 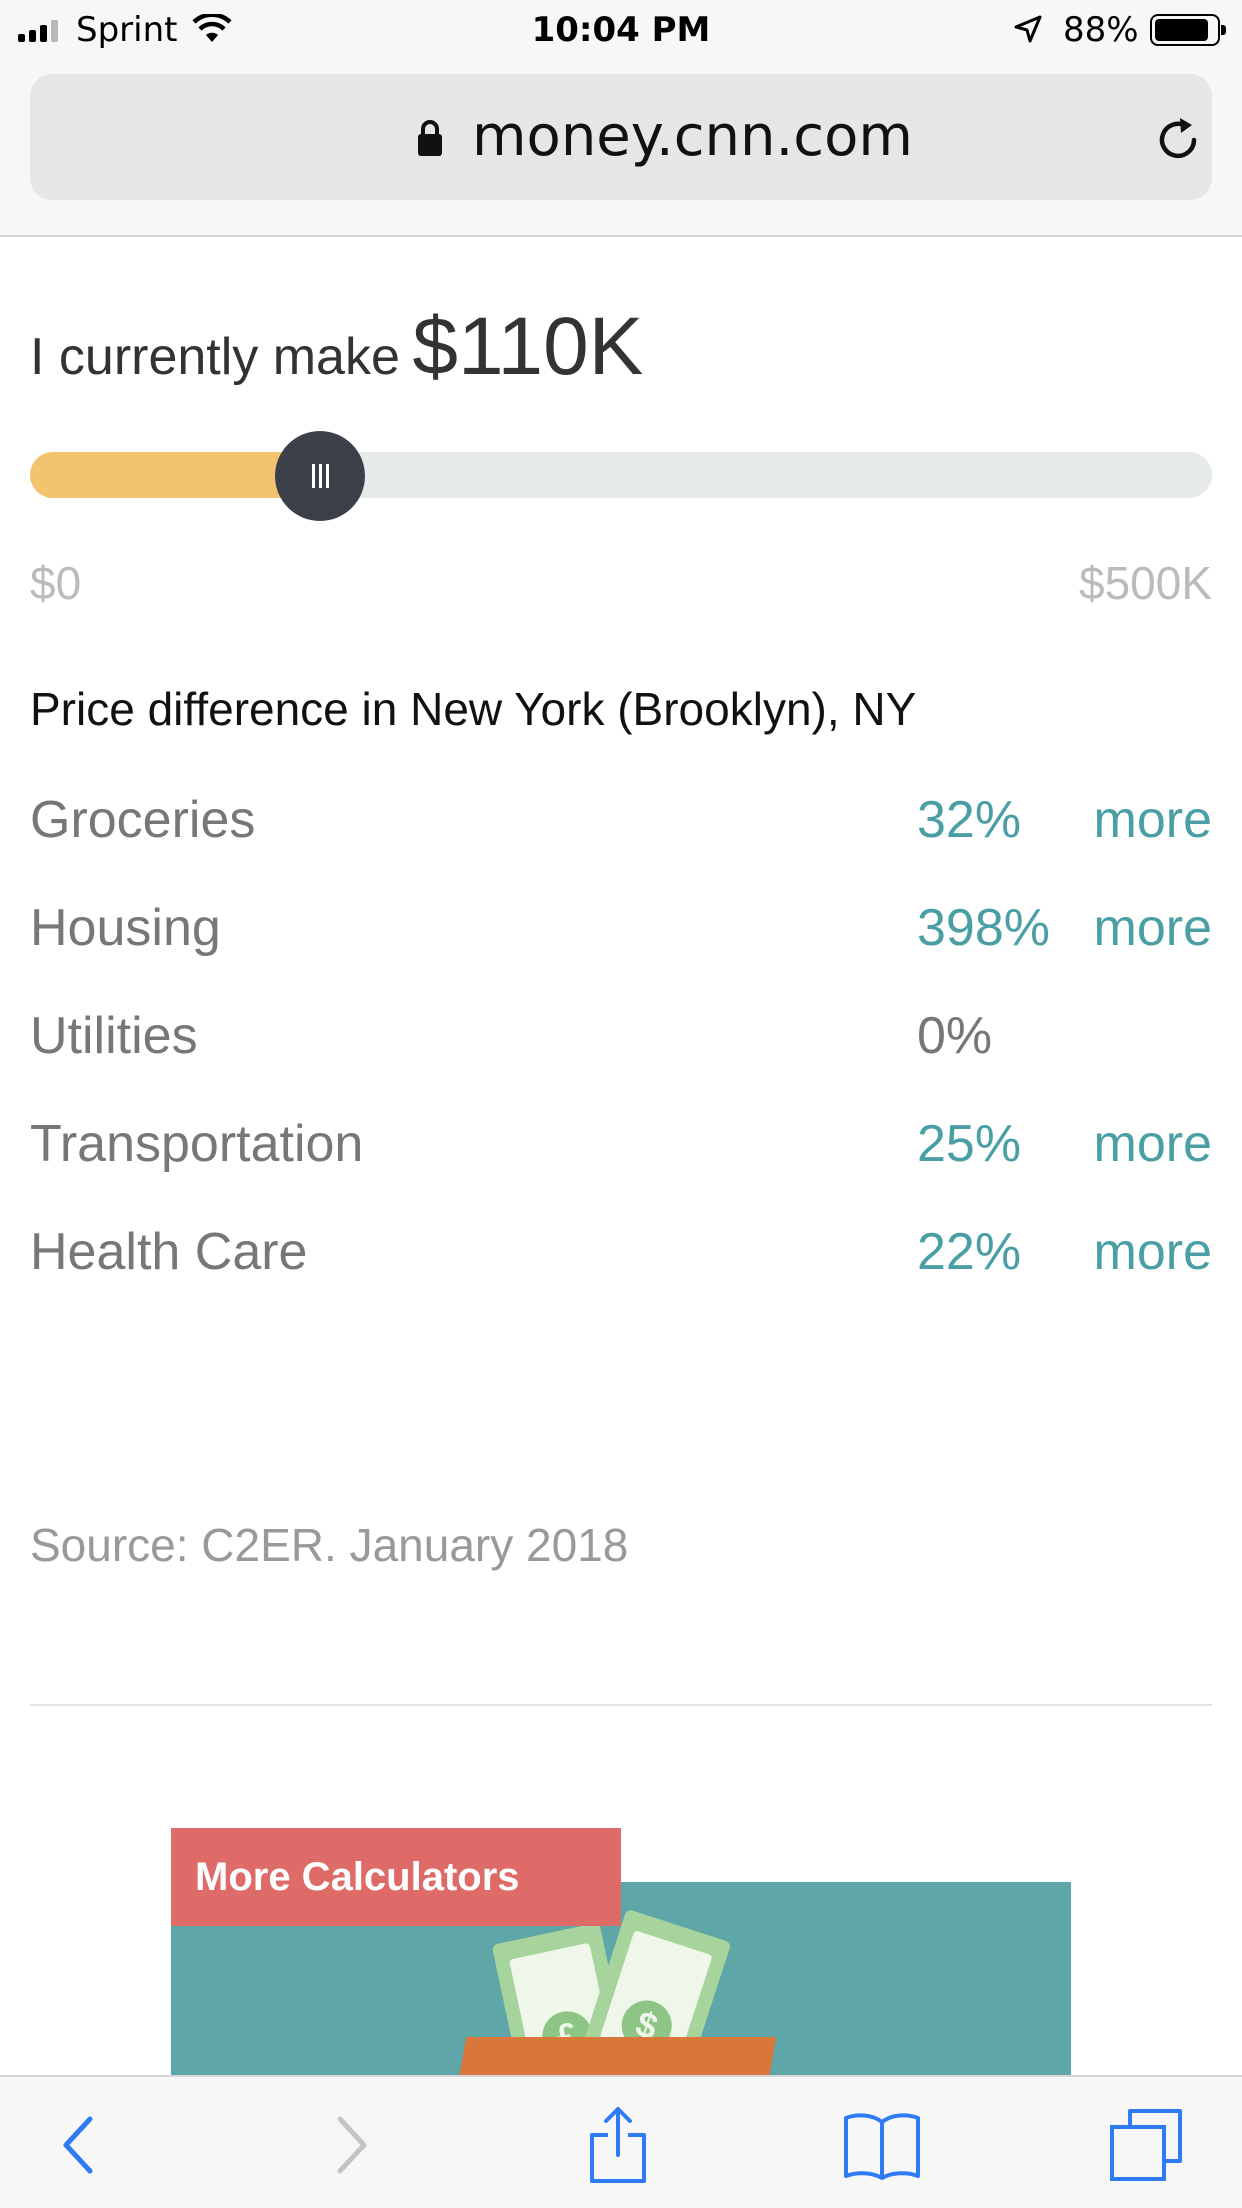 I want to click on back-icon, so click(x=78, y=2145).